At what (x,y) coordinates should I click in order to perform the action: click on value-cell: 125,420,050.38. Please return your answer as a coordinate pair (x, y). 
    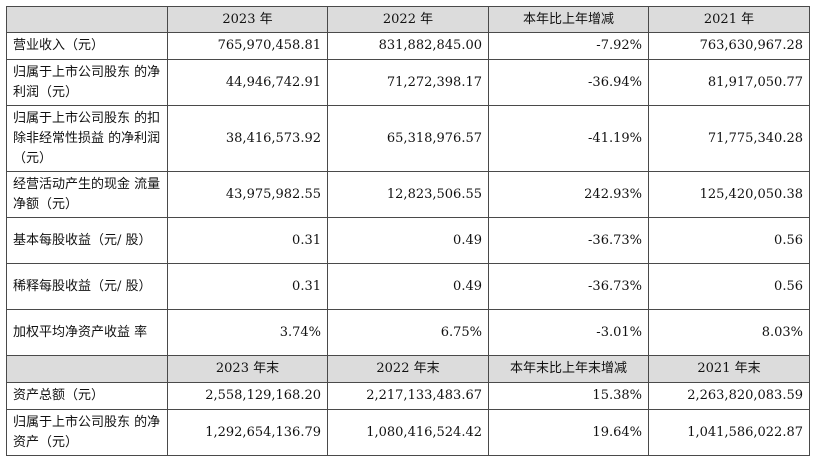
    Looking at the image, I should click on (729, 194).